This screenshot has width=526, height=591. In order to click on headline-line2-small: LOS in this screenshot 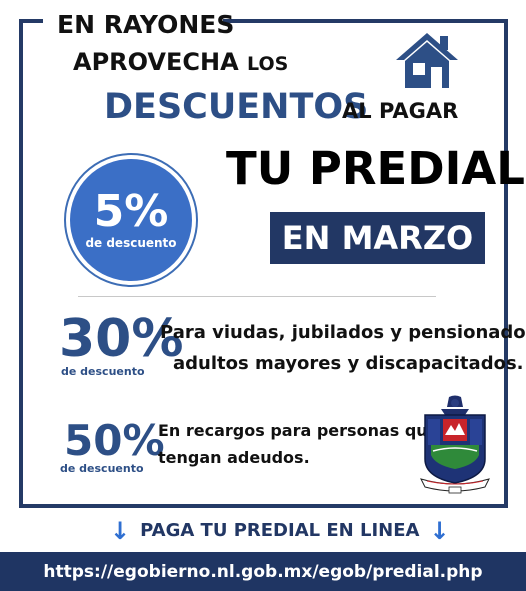, I will do `click(268, 64)`.